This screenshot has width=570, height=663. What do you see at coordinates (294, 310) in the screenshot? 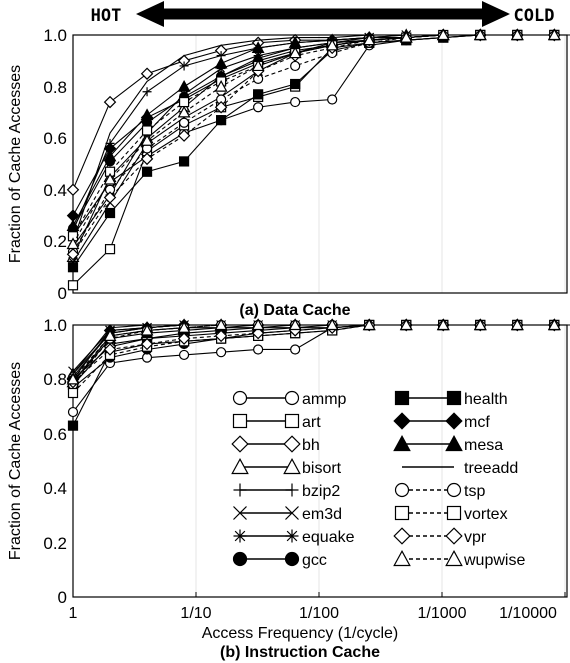
I see `data-cache-title: (a) Data Cache` at bounding box center [294, 310].